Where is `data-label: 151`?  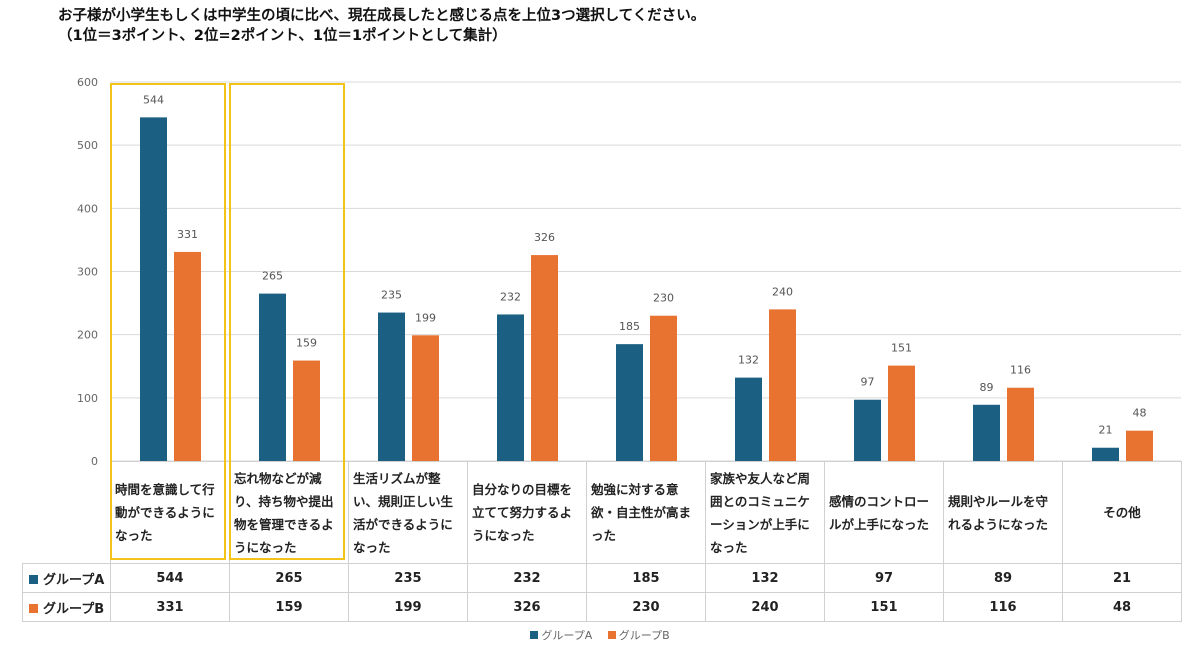 data-label: 151 is located at coordinates (901, 348).